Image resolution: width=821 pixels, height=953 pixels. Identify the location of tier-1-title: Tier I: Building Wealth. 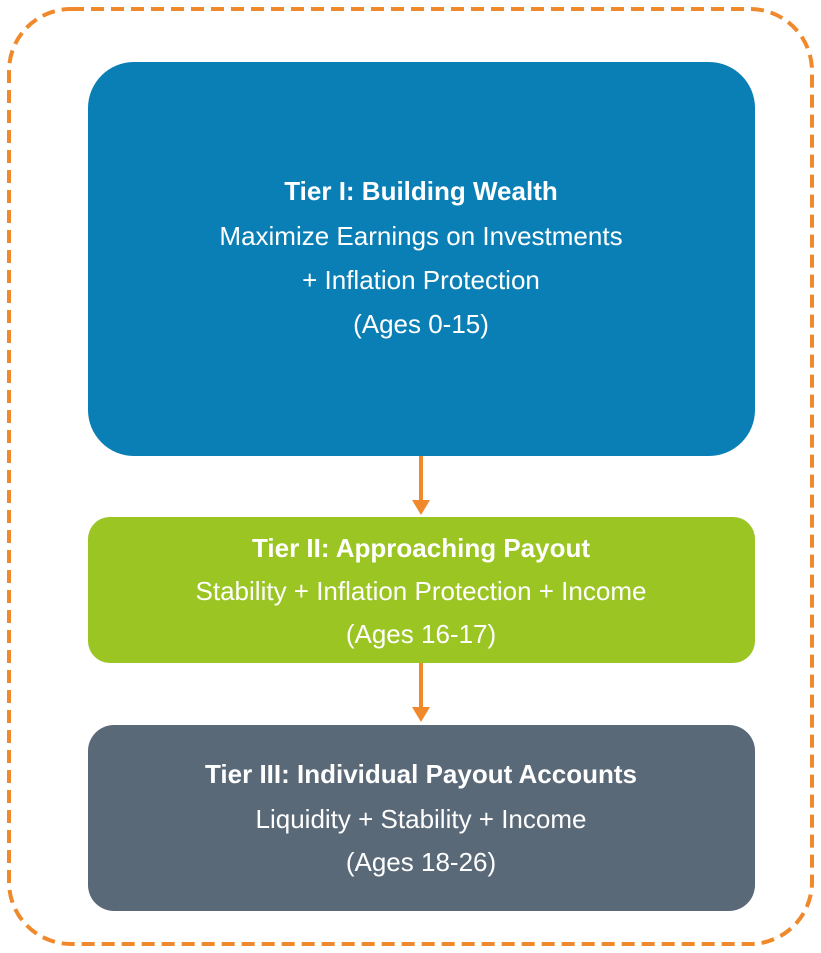
(421, 191).